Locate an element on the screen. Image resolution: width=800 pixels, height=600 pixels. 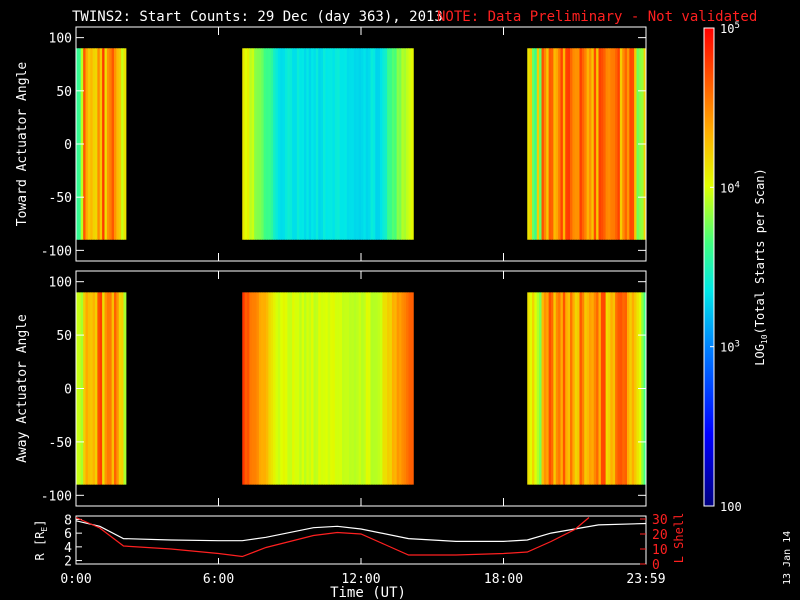
orbit-right-tick-label: 30 is located at coordinates (660, 520).